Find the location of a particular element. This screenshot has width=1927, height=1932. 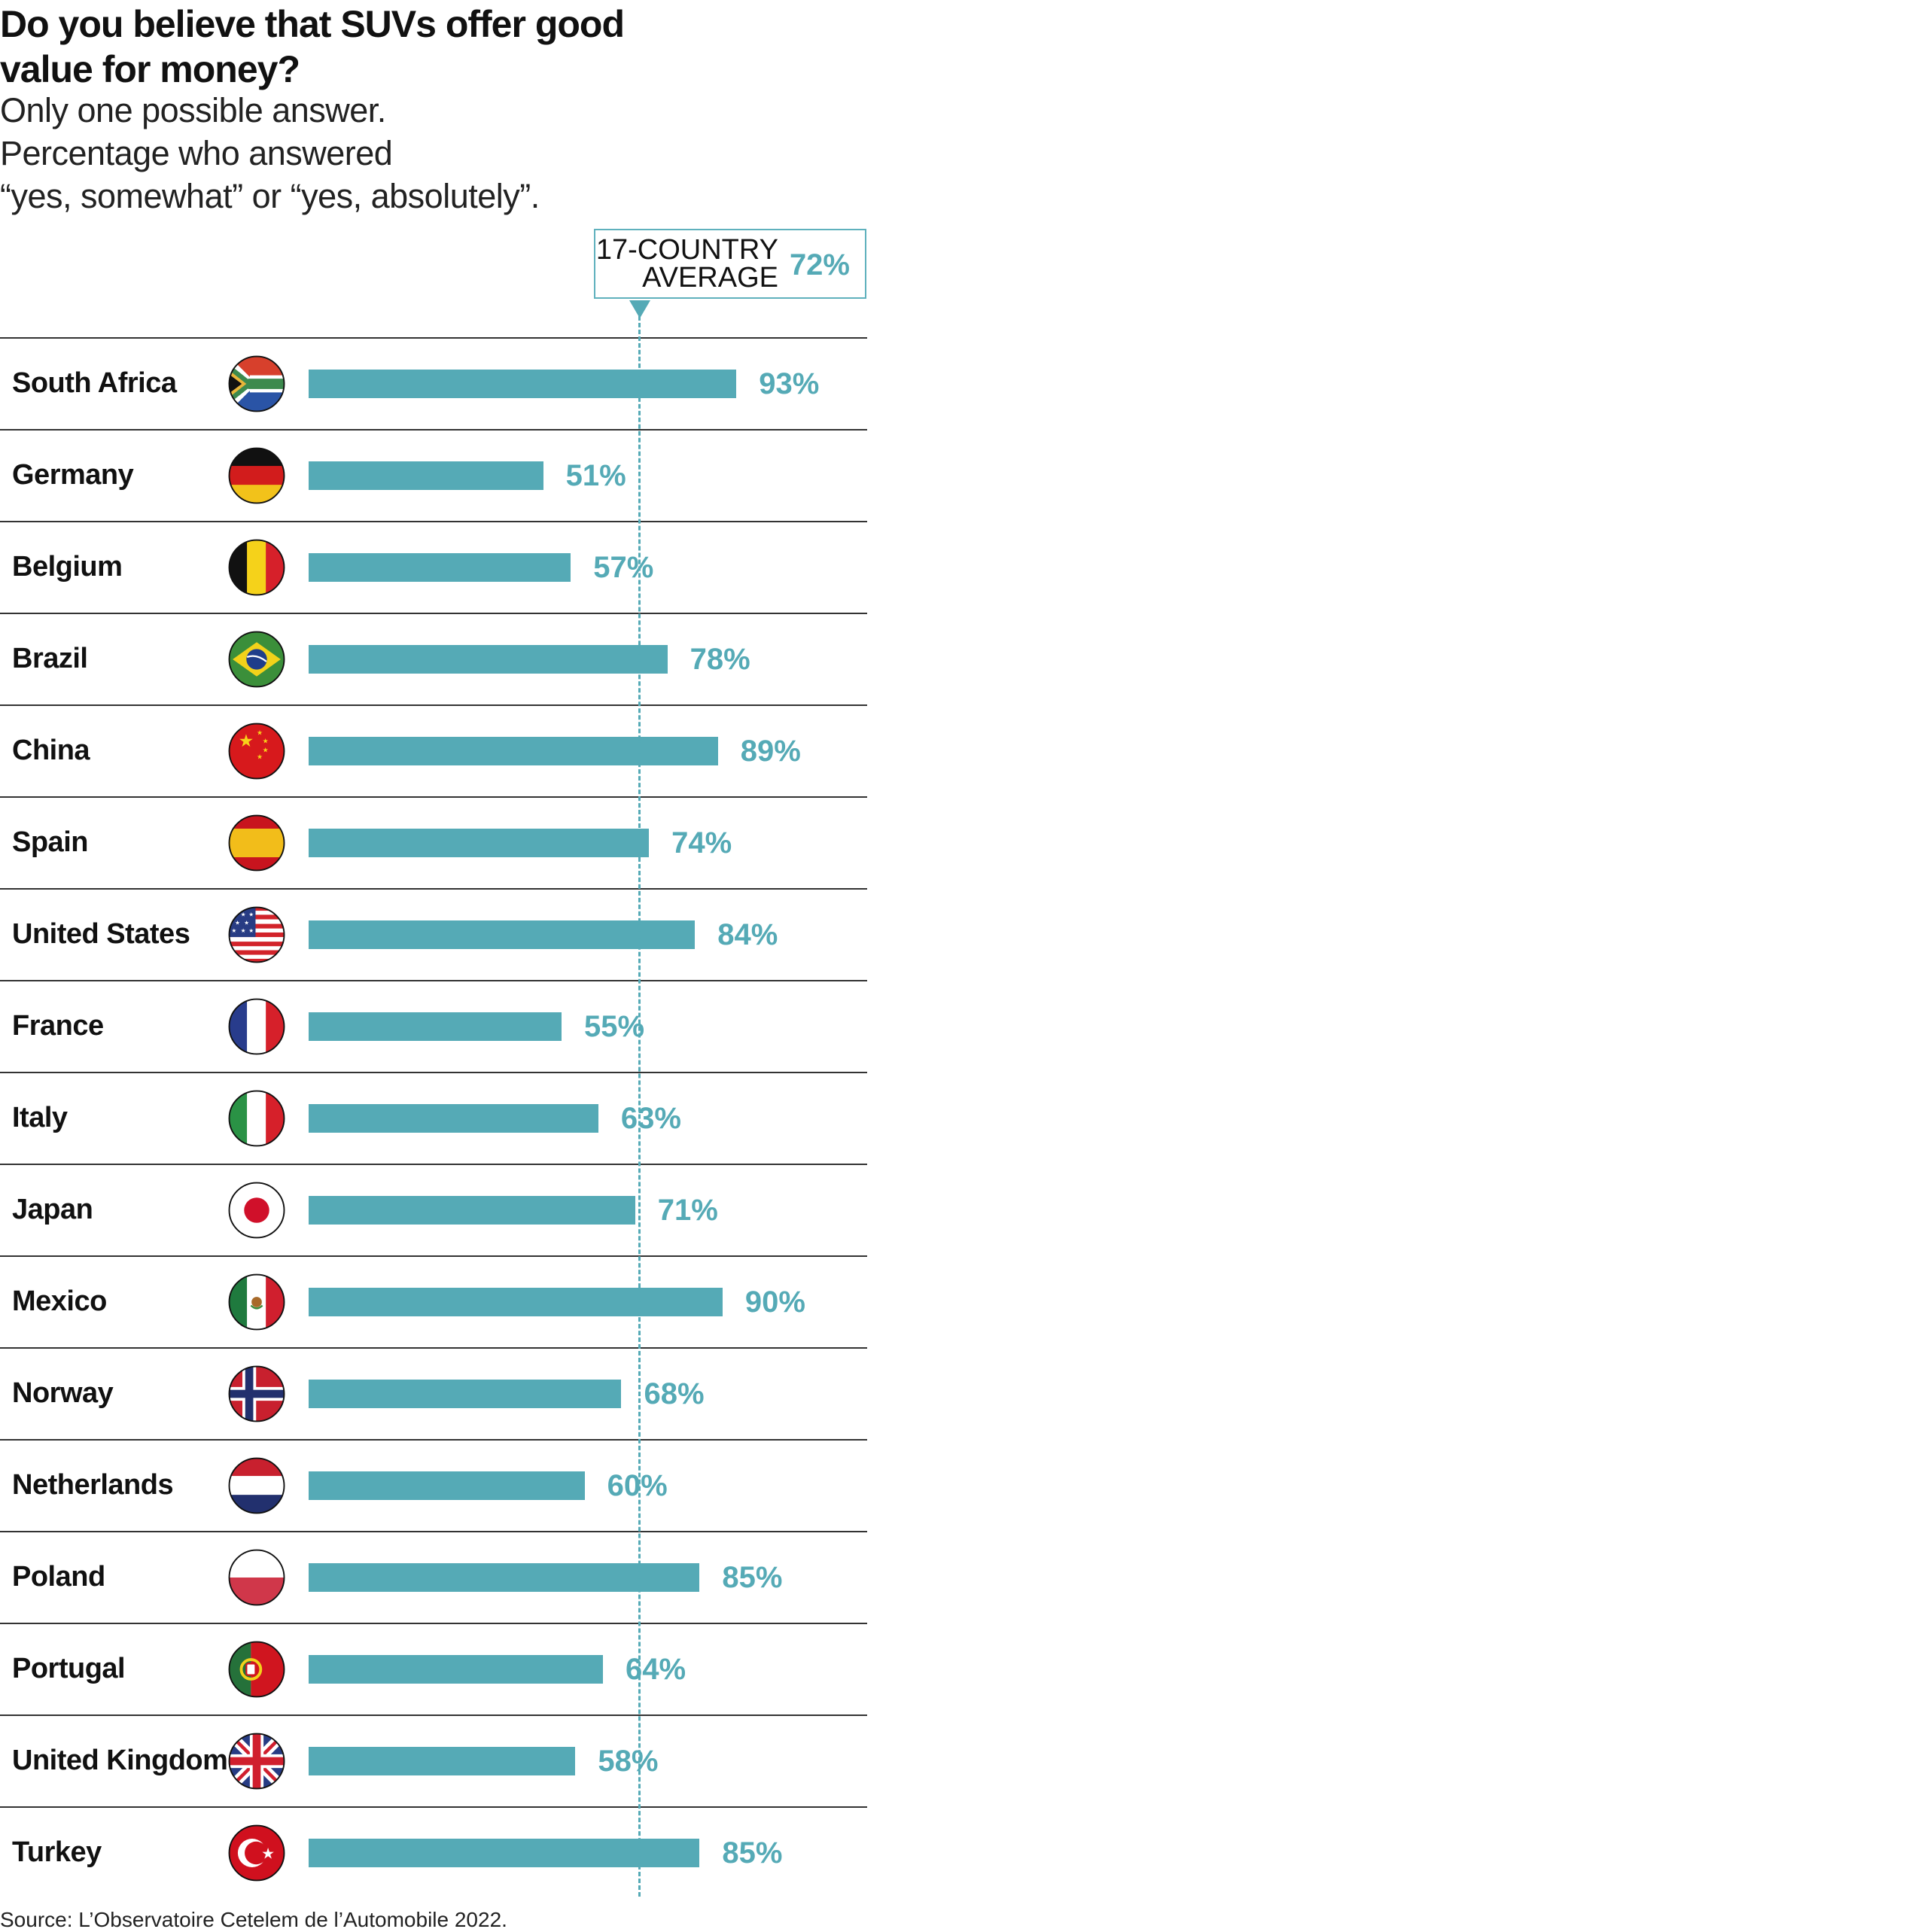

value-label: 55% is located at coordinates (614, 1026).